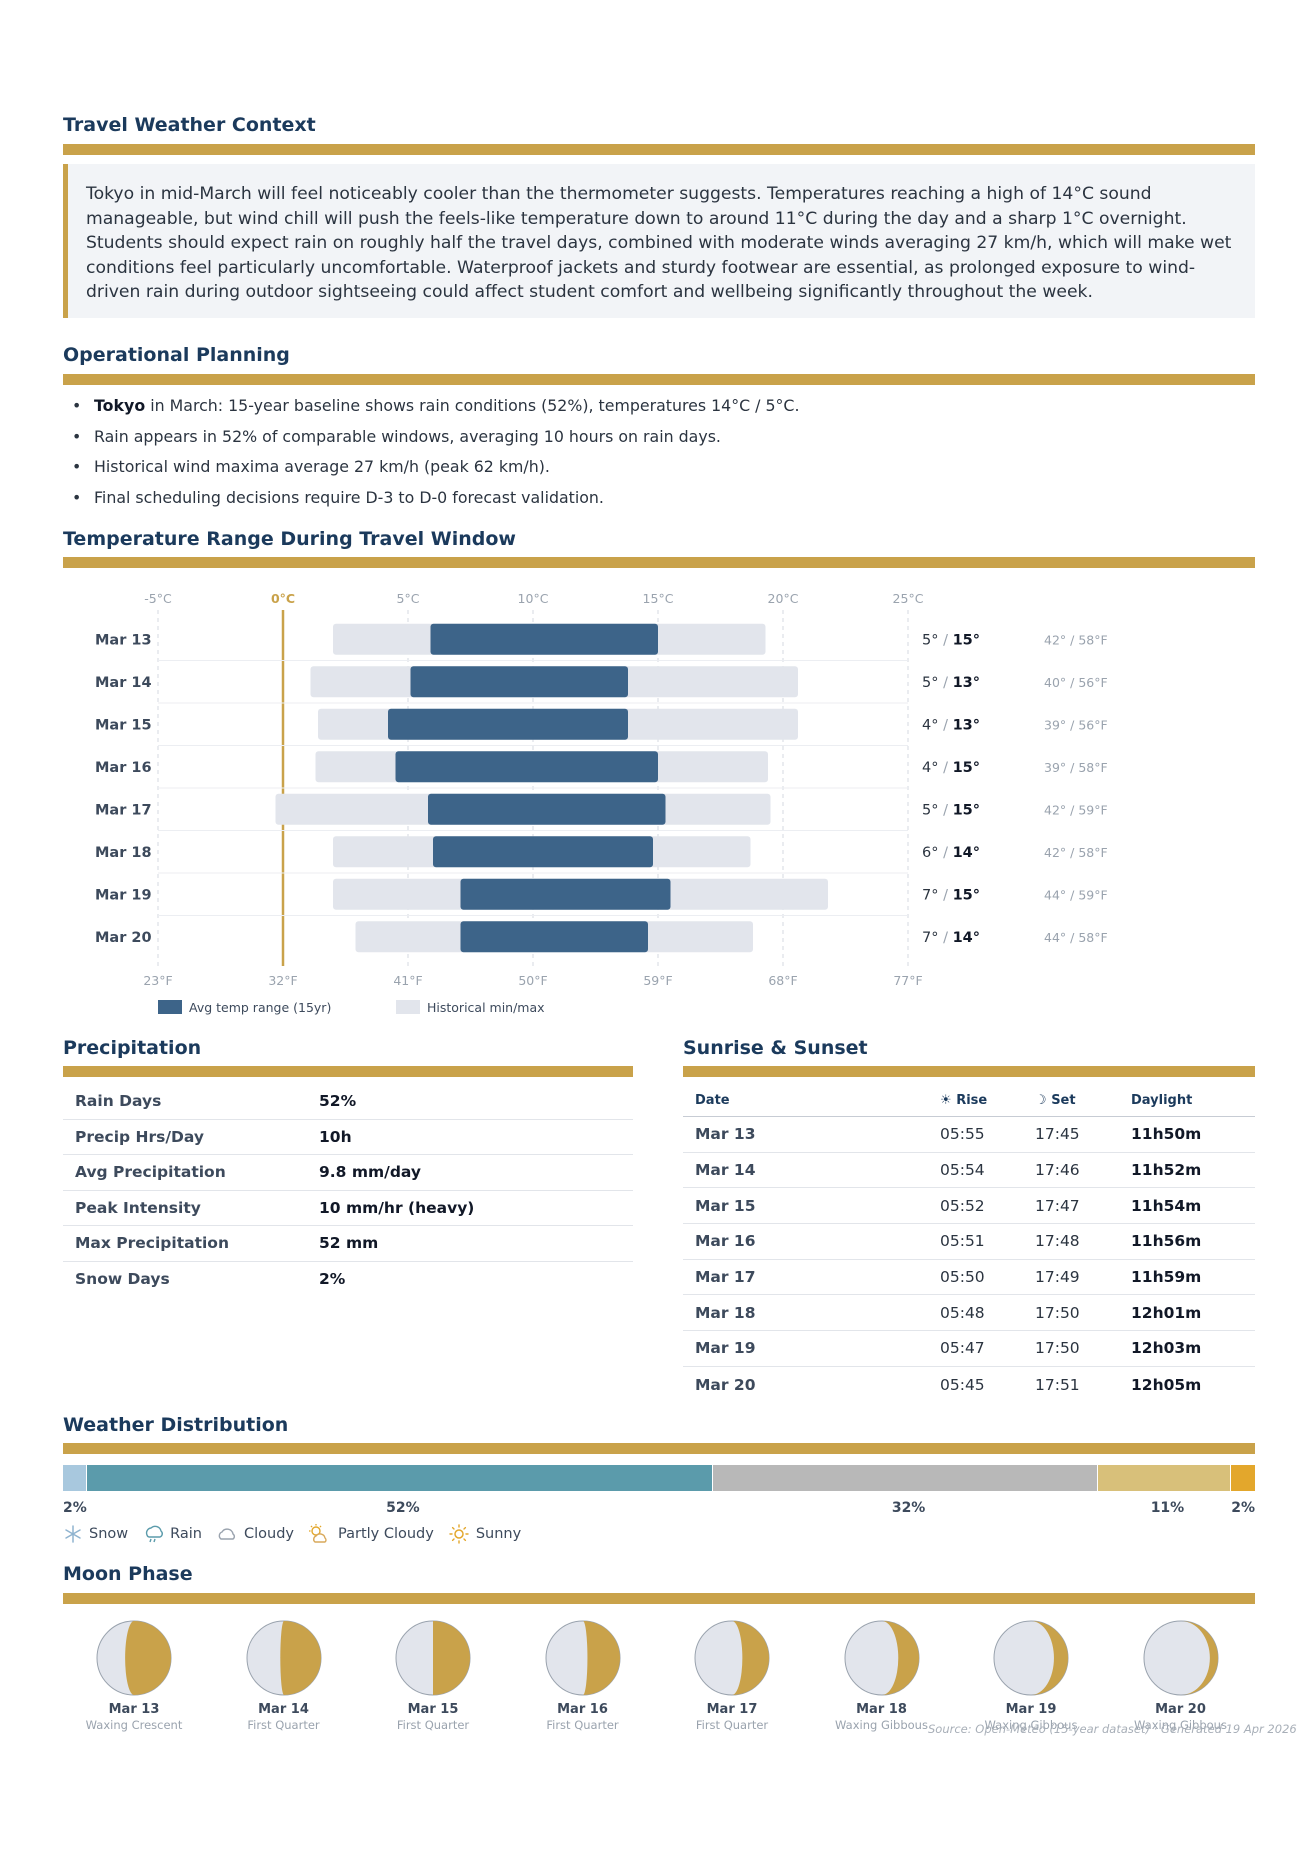 This screenshot has height=1855, width=1312. I want to click on sun-row: Mar 16 05:51 17:48 11h56m, so click(969, 1242).